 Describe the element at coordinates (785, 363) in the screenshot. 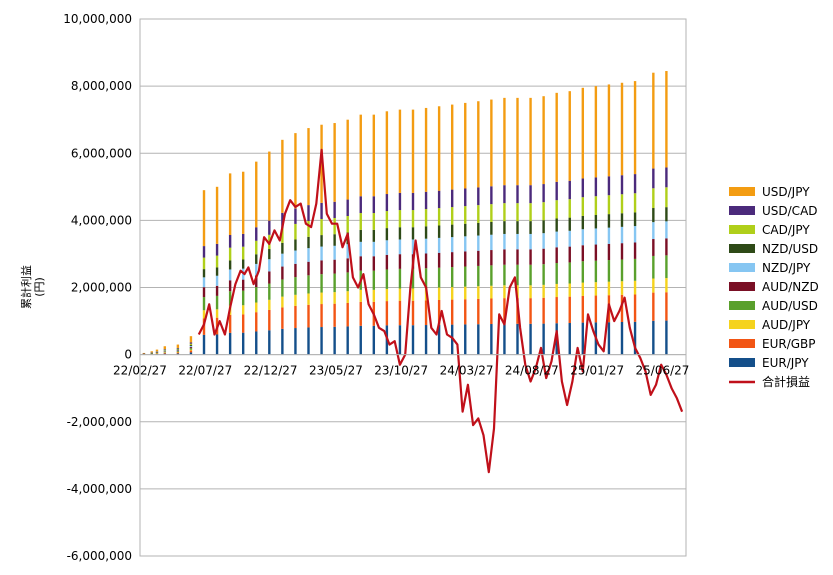

I see `legend-label: EUR/JPY` at that location.